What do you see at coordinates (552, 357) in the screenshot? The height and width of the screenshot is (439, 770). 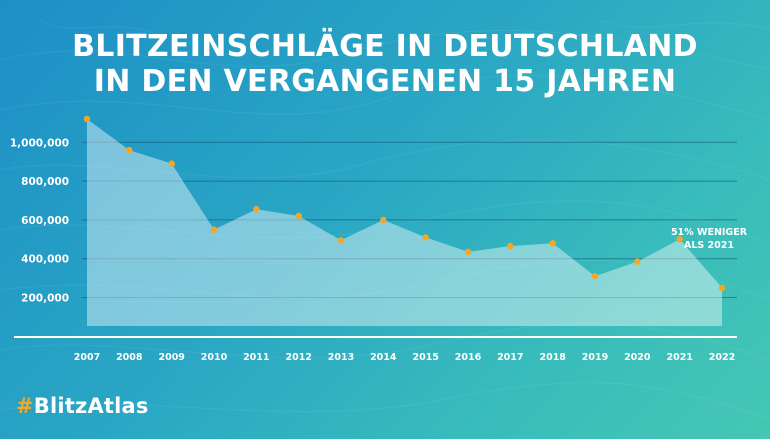 I see `x-tick-label-2018: 2018` at bounding box center [552, 357].